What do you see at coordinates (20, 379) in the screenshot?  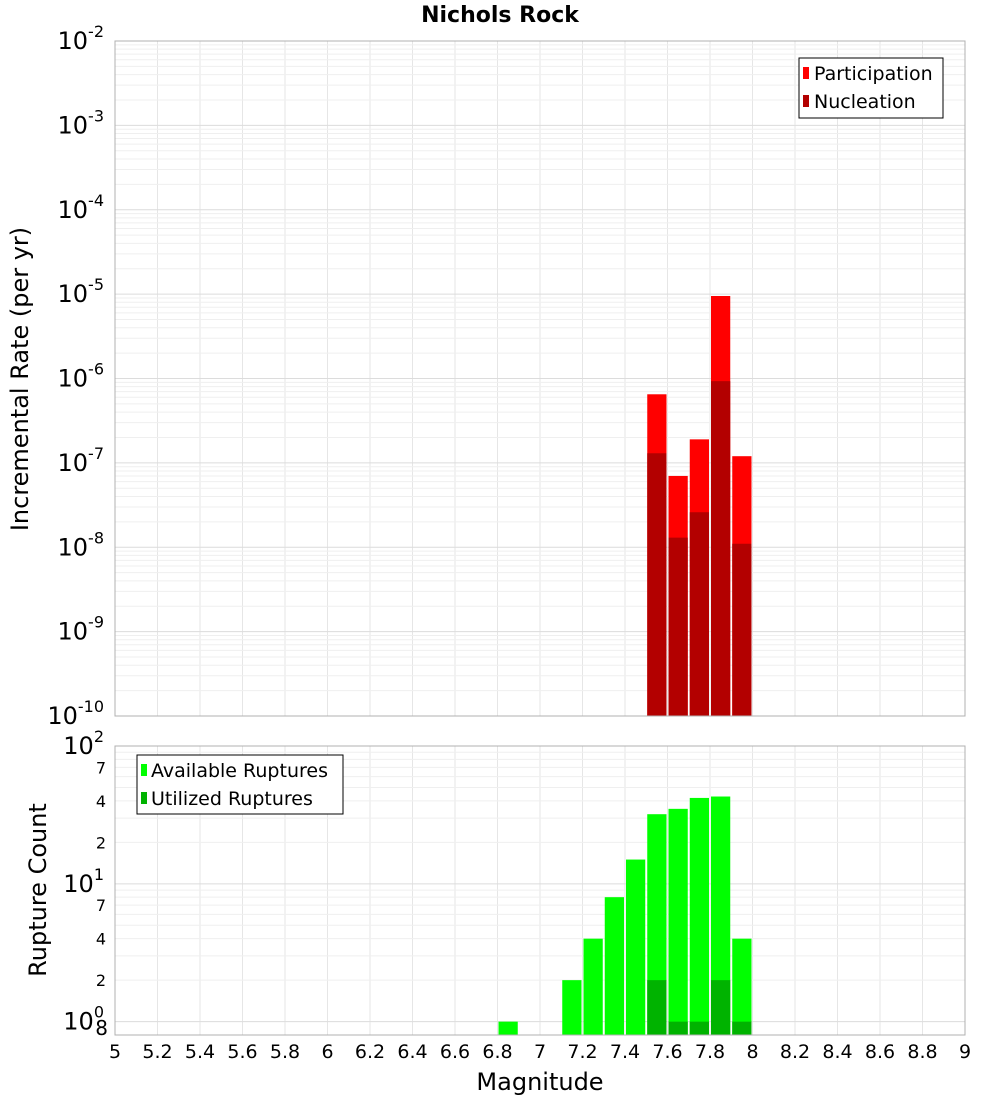 I see `rate-y-axis-title: Incremental Rate (per yr)` at bounding box center [20, 379].